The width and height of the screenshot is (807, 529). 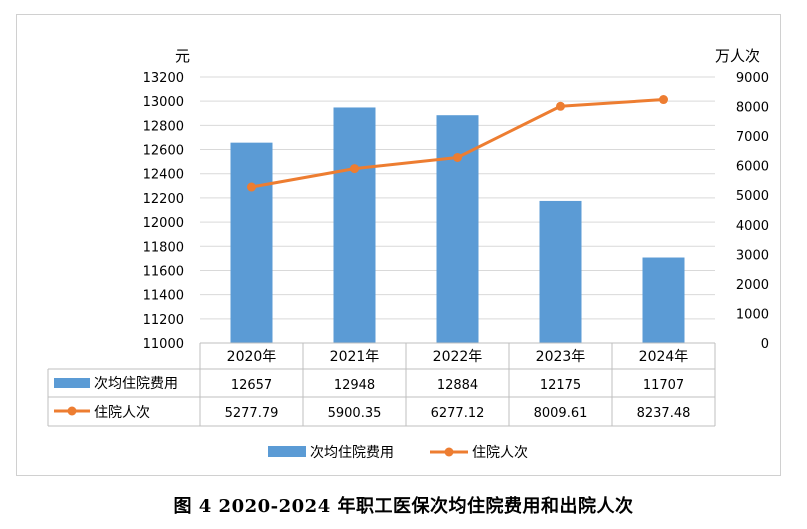 I want to click on x-tick-label: 2023年, so click(x=561, y=357).